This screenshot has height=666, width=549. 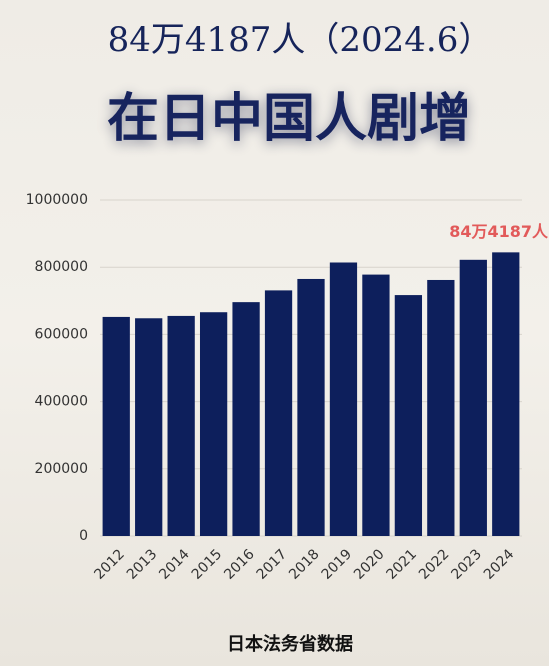 I want to click on x-tick-label: 2022, so click(x=434, y=564).